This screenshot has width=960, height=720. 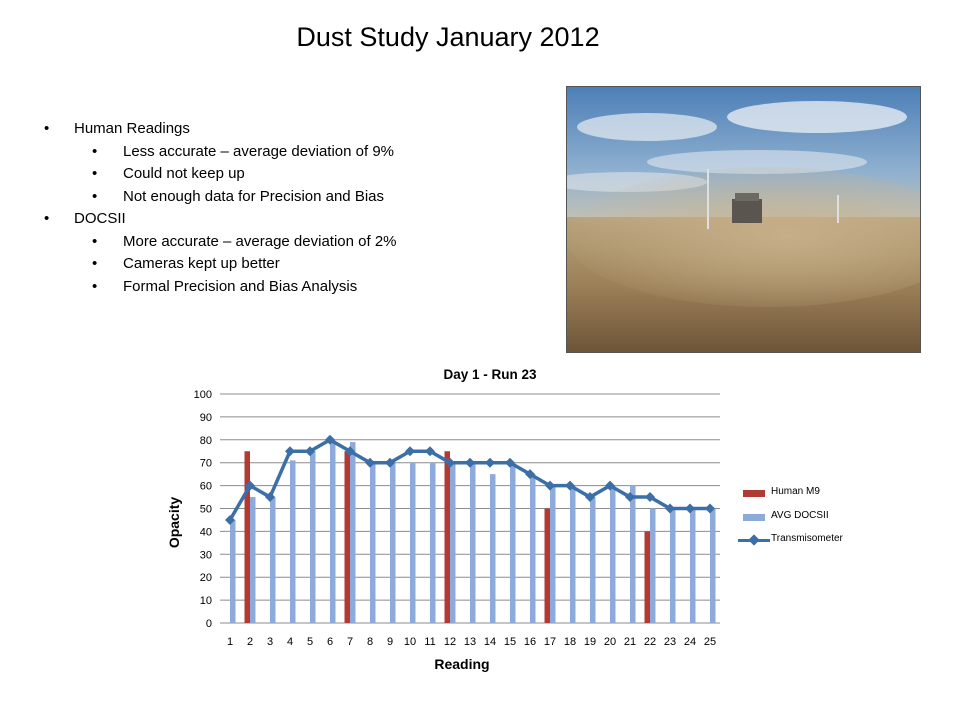 What do you see at coordinates (186, 263) in the screenshot?
I see `sub-bullet: • Cameras kept up better` at bounding box center [186, 263].